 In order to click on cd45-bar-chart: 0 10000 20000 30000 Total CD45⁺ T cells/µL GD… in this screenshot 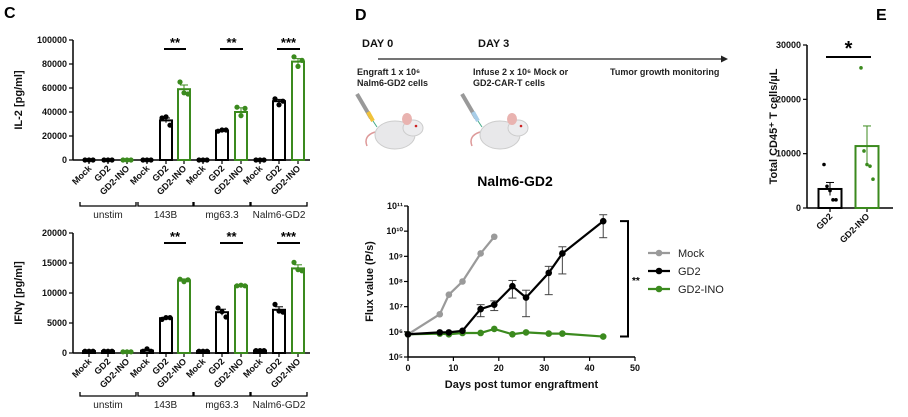, I will do `click(830, 141)`.